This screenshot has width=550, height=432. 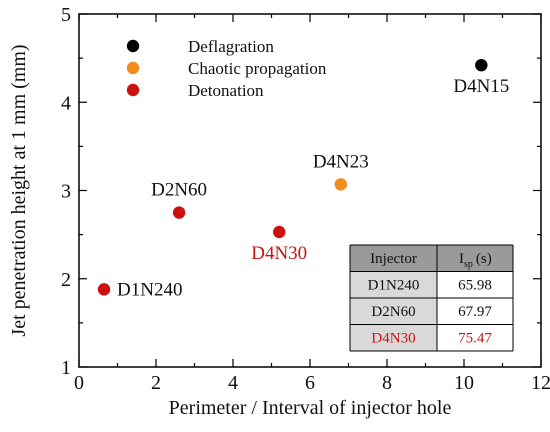 I want to click on table-header-isp: Isp (s), so click(x=475, y=260).